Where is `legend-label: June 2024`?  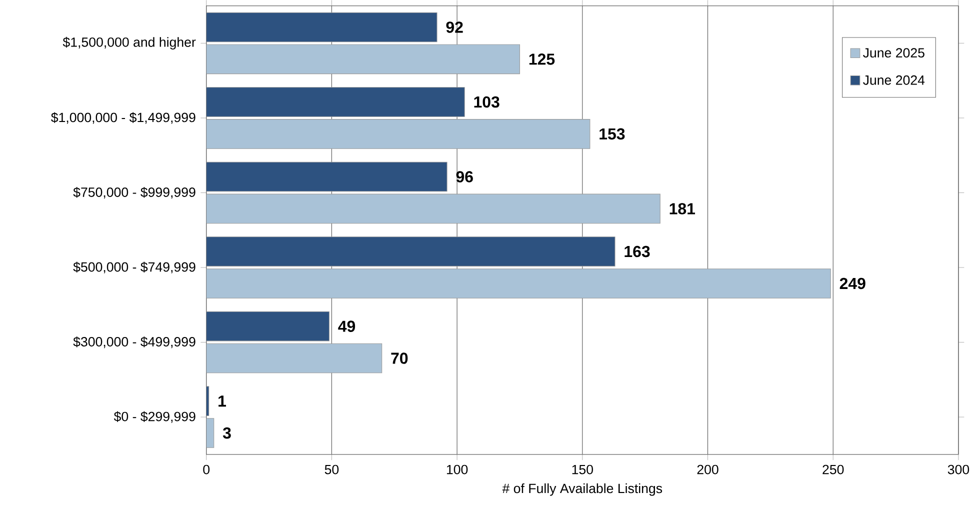 legend-label: June 2024 is located at coordinates (894, 80).